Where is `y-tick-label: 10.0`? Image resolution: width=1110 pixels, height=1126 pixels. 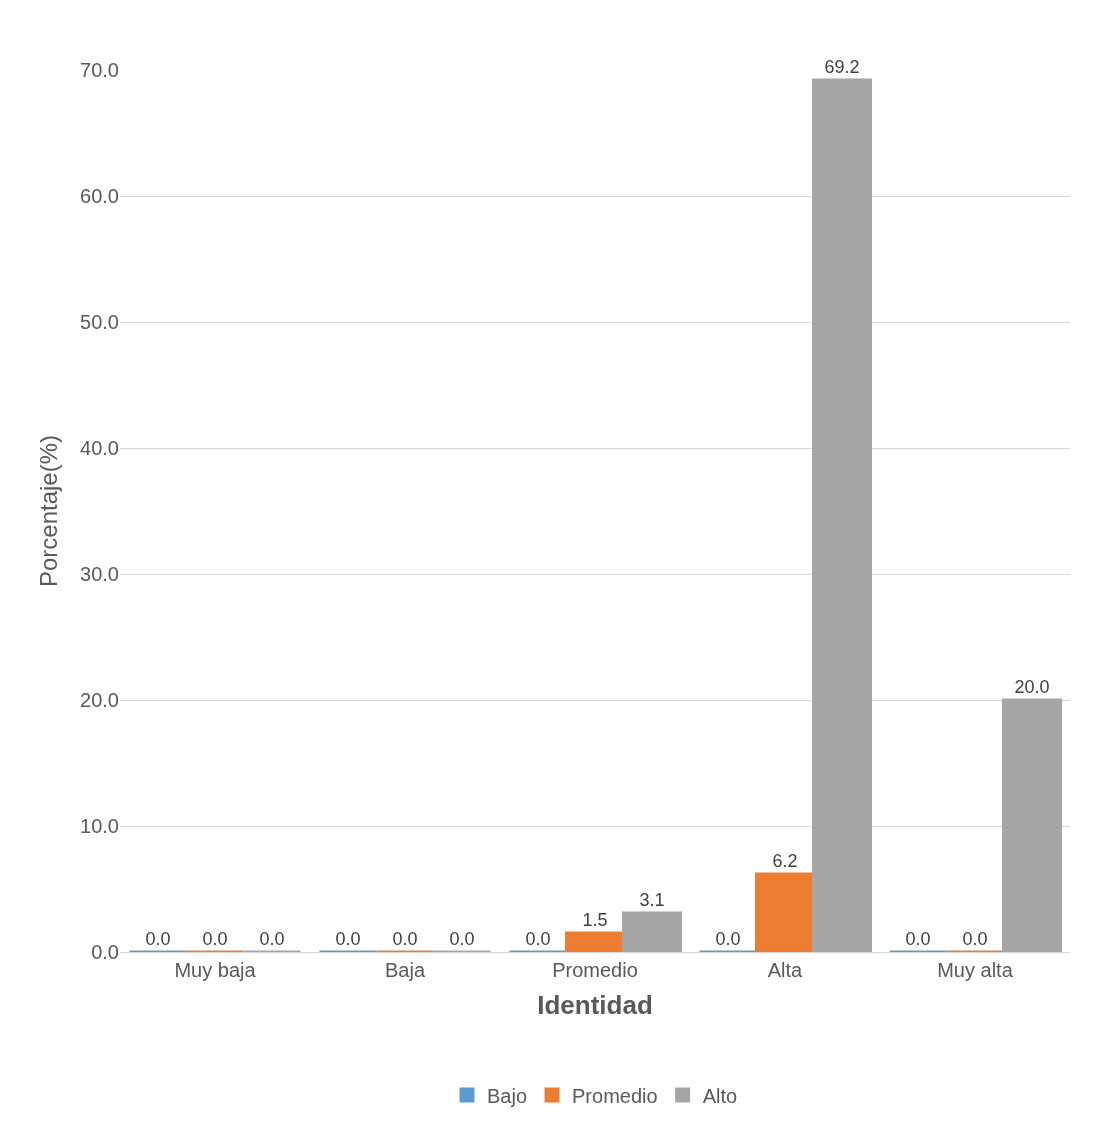 y-tick-label: 10.0 is located at coordinates (99, 826).